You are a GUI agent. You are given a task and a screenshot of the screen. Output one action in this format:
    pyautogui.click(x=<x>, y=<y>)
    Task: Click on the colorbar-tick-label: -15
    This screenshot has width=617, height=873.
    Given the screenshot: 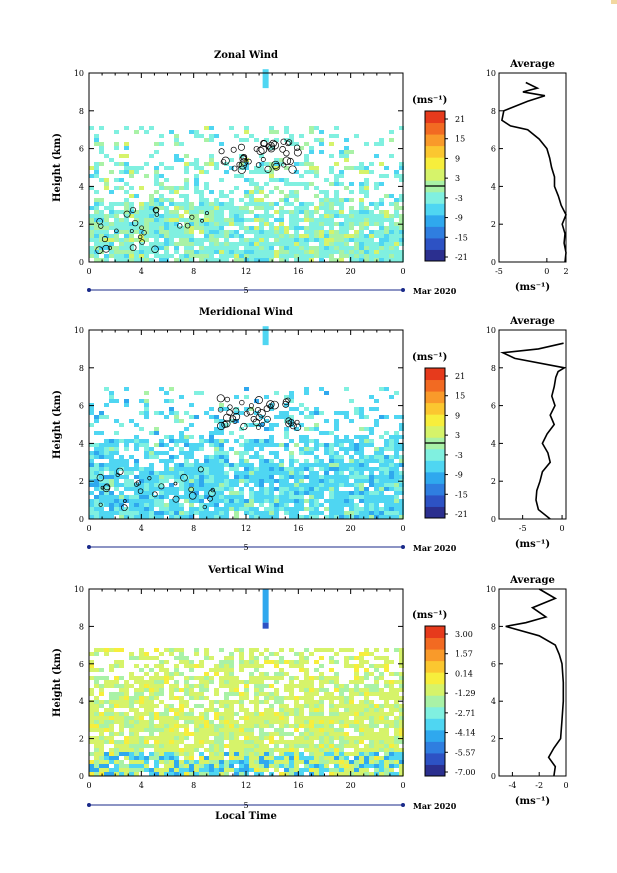 What is the action you would take?
    pyautogui.click(x=461, y=237)
    